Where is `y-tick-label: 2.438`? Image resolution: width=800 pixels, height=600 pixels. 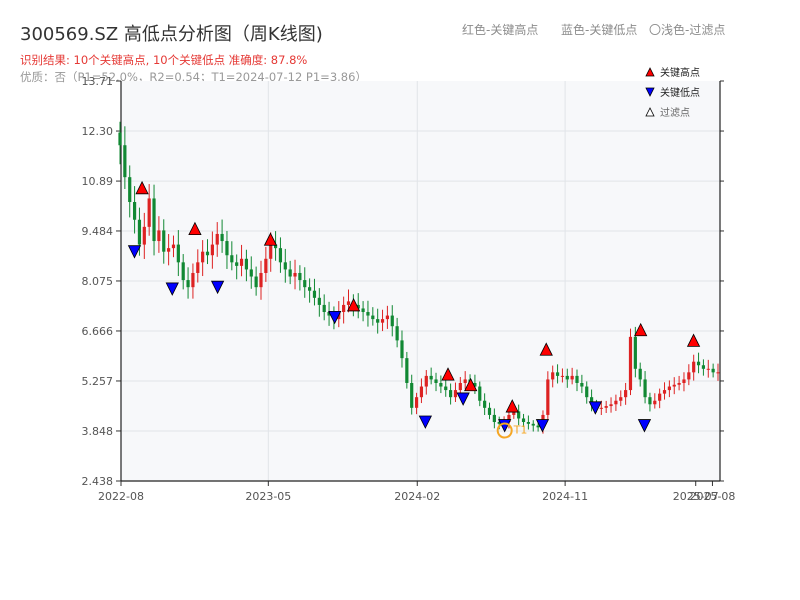 y-tick-label: 2.438 is located at coordinates (98, 481).